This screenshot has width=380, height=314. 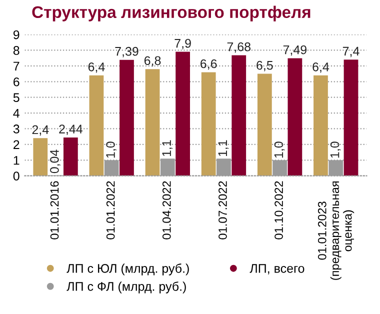 I want to click on data-label: 7,49, so click(x=295, y=50).